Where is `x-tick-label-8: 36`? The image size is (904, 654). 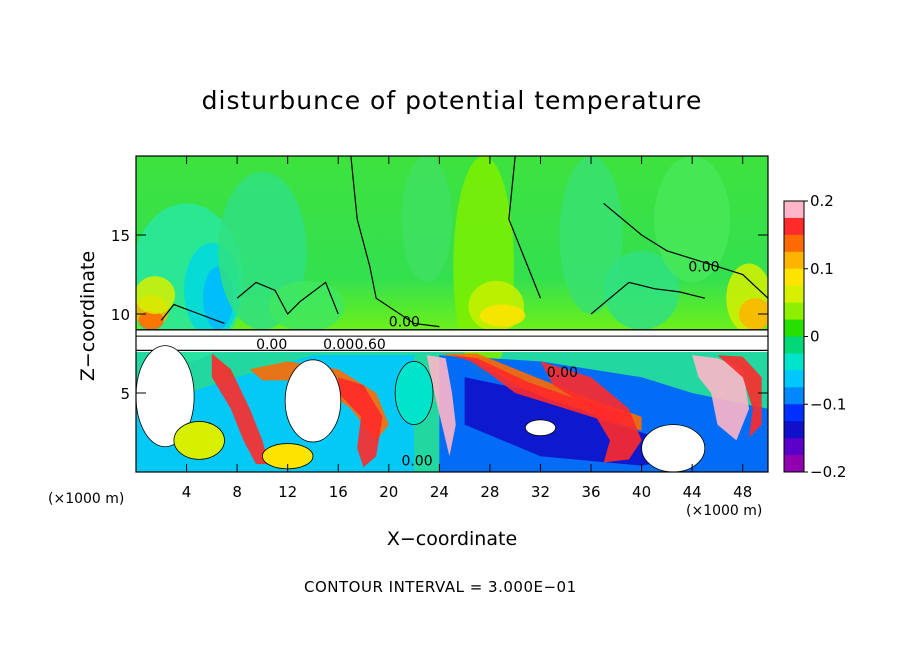
x-tick-label-8: 36 is located at coordinates (590, 492).